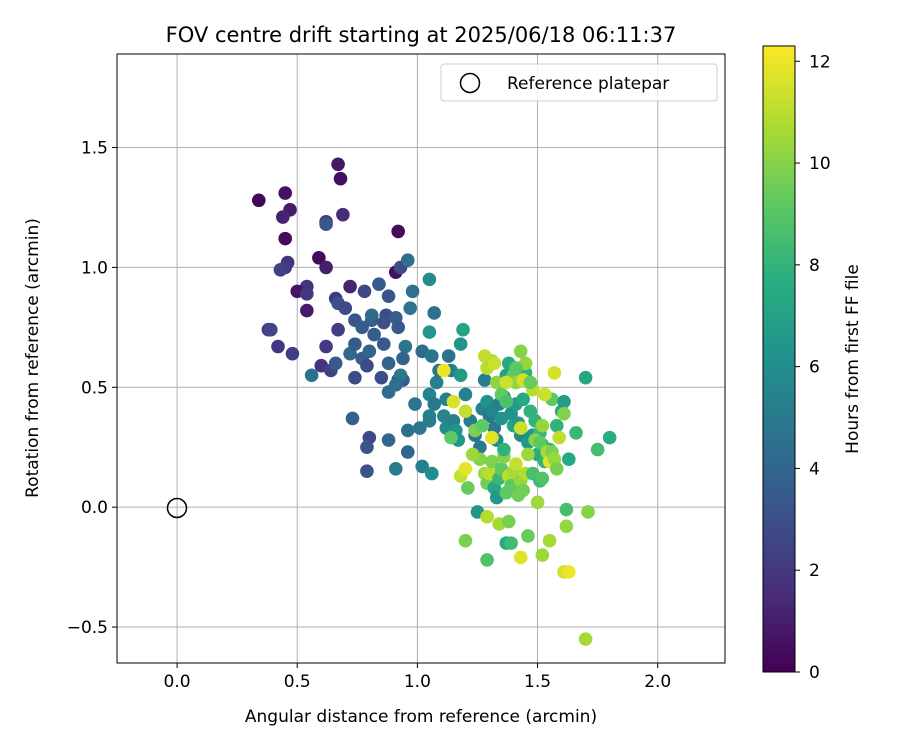  I want to click on y-tick-label: 1.5, so click(94, 149).